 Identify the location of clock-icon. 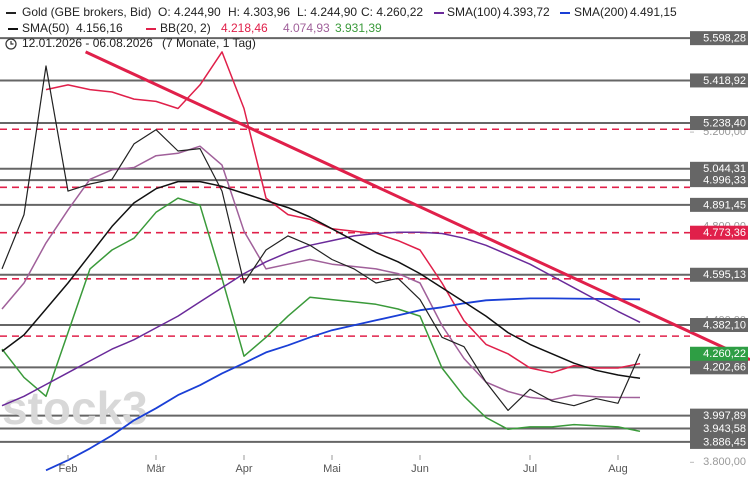
(11, 44).